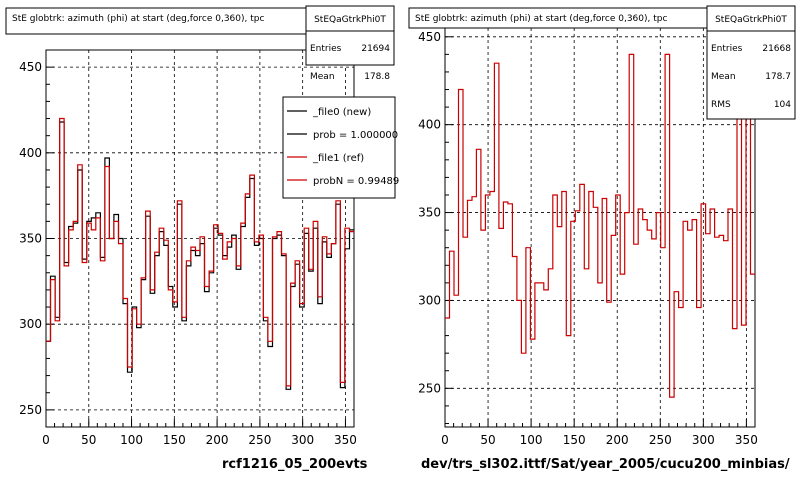 The height and width of the screenshot is (480, 800). Describe the element at coordinates (782, 105) in the screenshot. I see `stats-value: 104` at that location.